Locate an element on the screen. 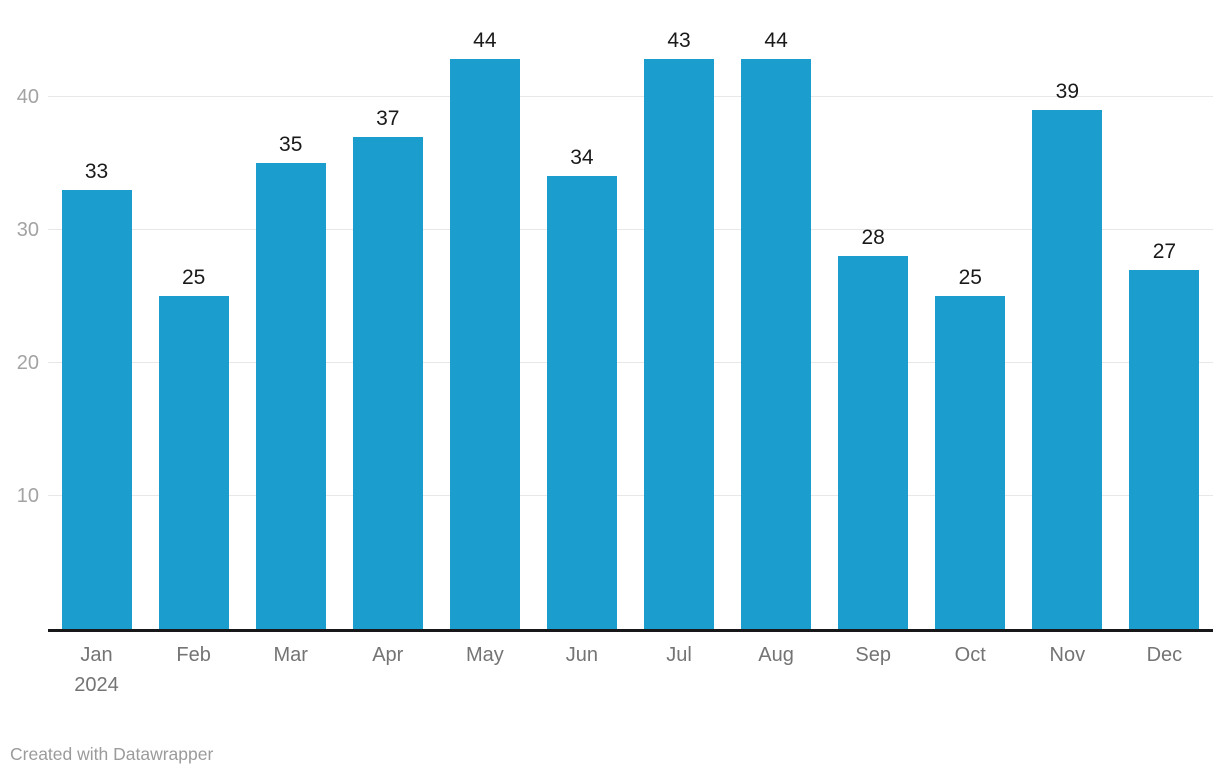 This screenshot has height=782, width=1220. x-tick-label-jan: Jan 2024 is located at coordinates (96, 670).